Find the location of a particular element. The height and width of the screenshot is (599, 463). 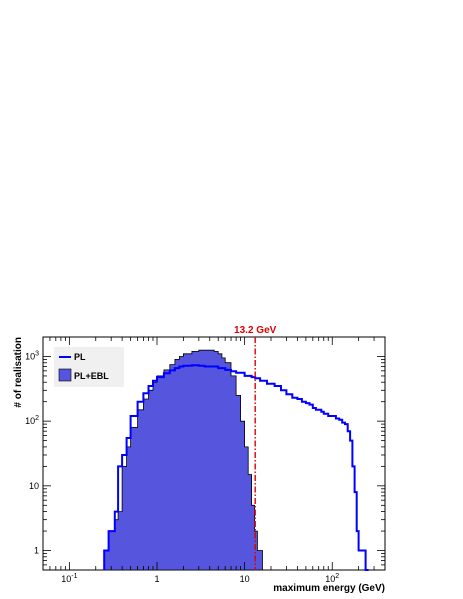

x-tick-label: 10 is located at coordinates (245, 579).